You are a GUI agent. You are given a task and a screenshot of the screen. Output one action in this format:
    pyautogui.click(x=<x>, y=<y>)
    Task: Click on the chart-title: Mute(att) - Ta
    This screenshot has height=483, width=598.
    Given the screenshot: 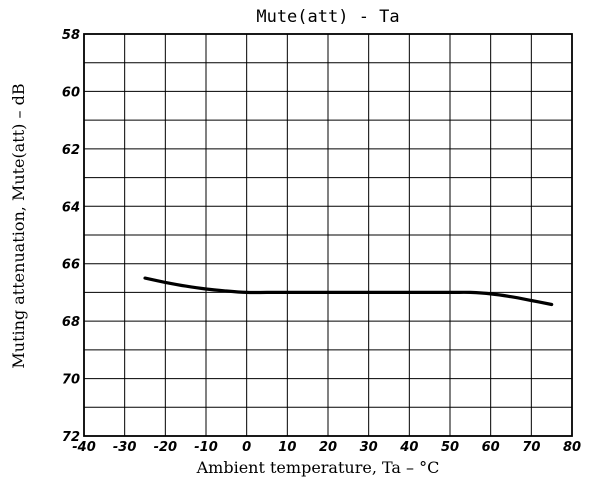 What is the action you would take?
    pyautogui.click(x=327, y=17)
    